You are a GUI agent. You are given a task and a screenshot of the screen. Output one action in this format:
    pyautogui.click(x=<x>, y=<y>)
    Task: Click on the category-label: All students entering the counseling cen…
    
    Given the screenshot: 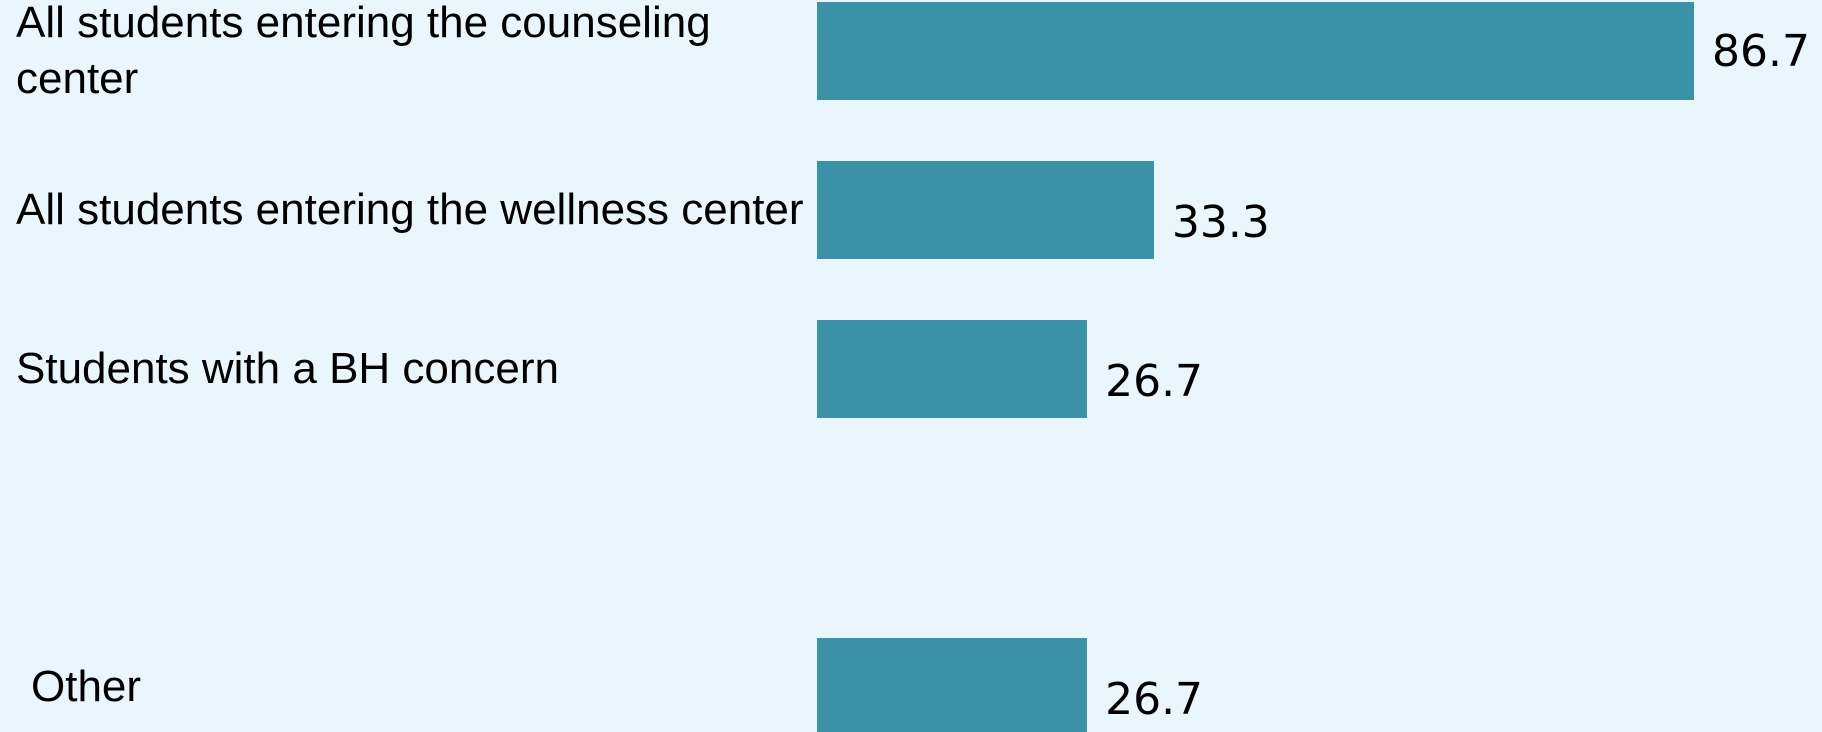 What is the action you would take?
    pyautogui.click(x=363, y=51)
    